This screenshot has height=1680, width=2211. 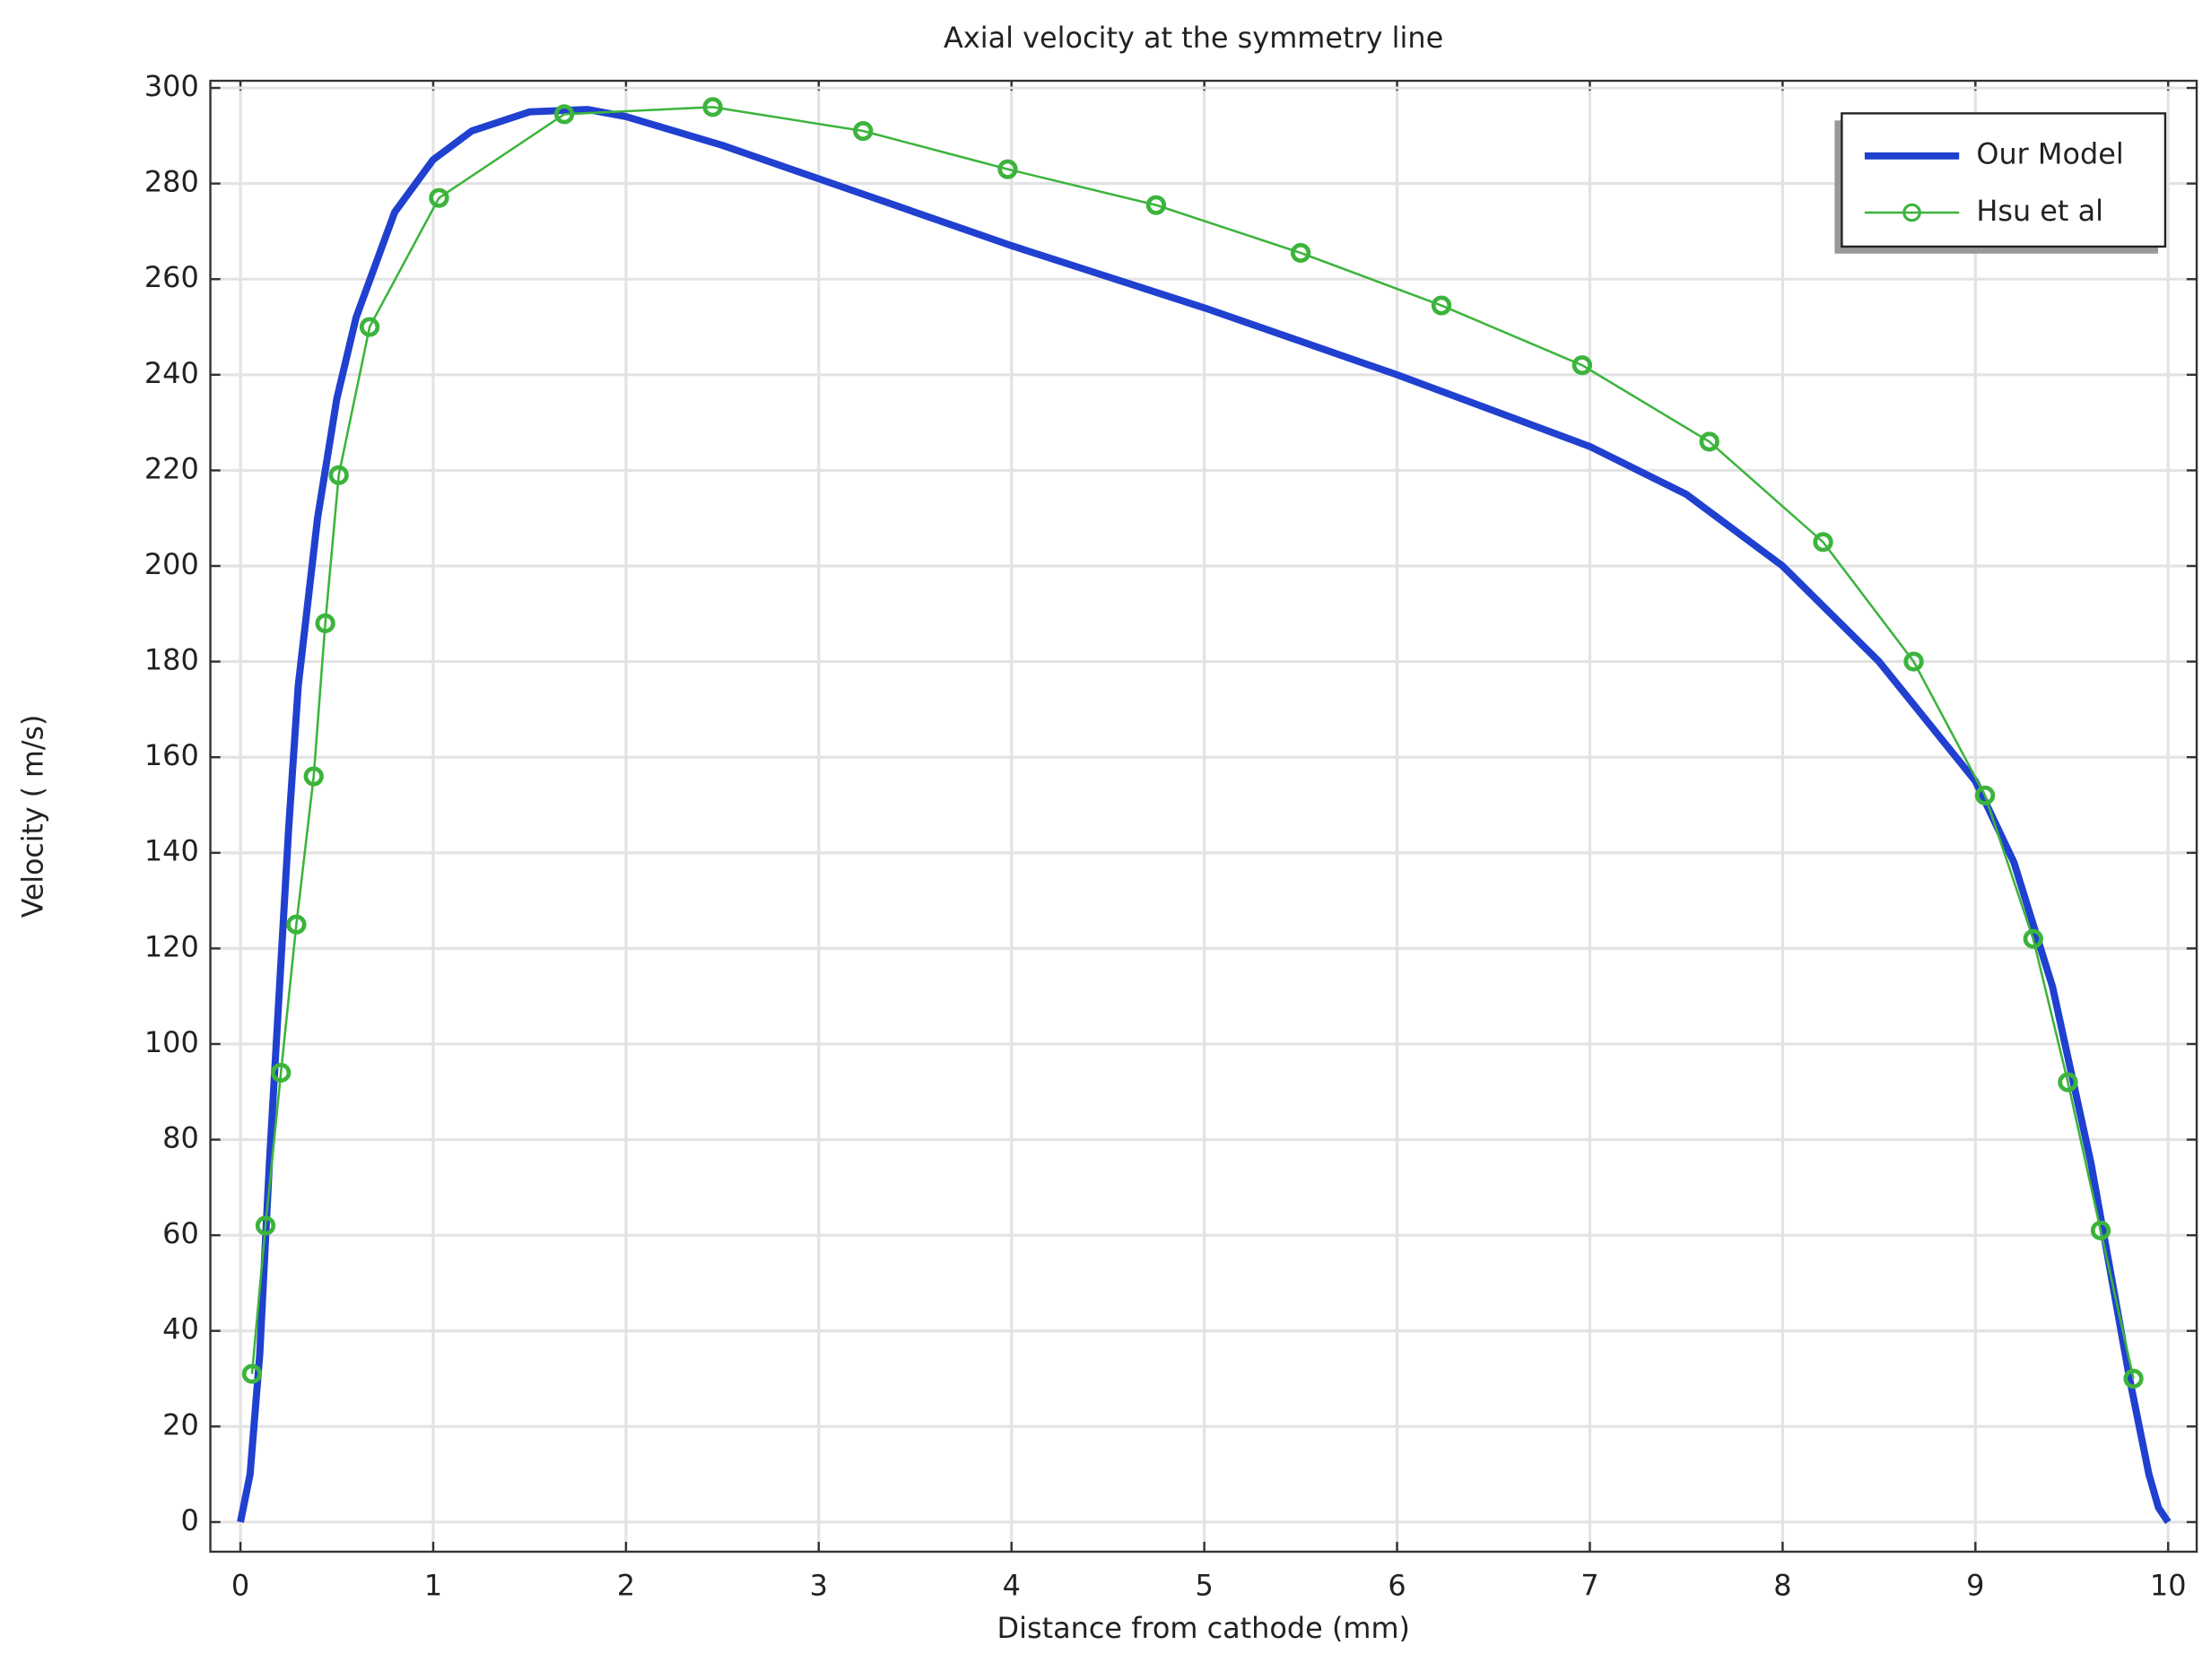 What do you see at coordinates (2168, 1587) in the screenshot?
I see `x-tick-label: 10` at bounding box center [2168, 1587].